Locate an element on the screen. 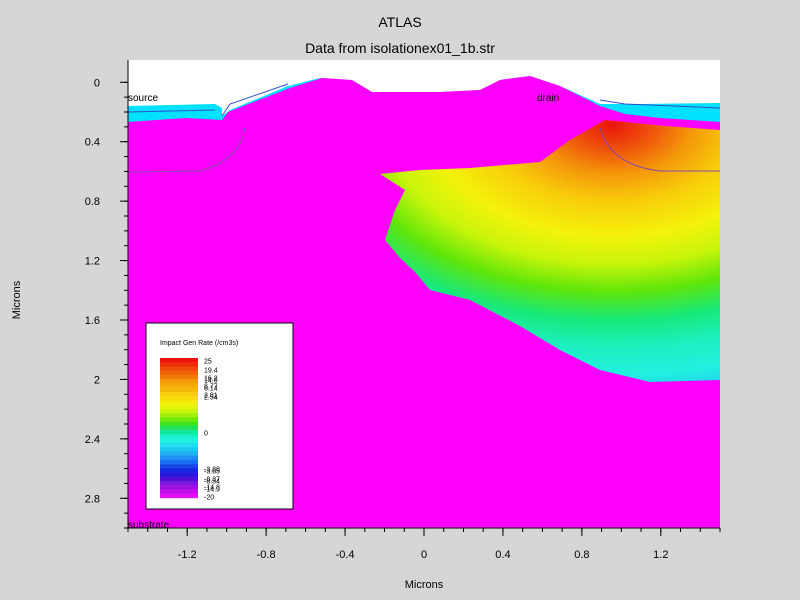 The width and height of the screenshot is (800, 600). y-tick-label: 2.8 is located at coordinates (92, 499).